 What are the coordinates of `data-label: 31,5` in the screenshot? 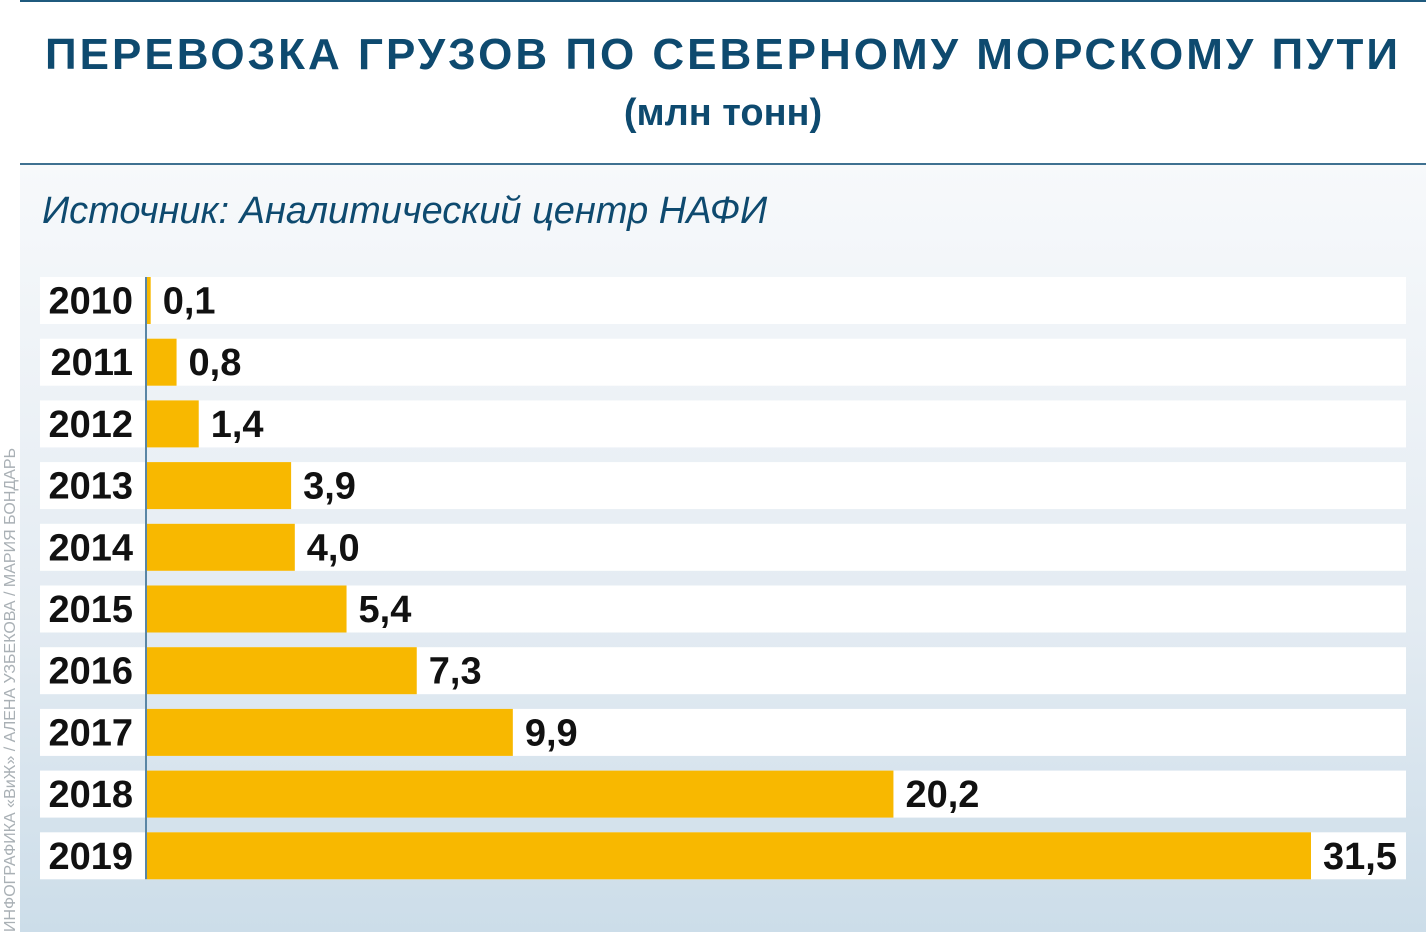 It's located at (1360, 857).